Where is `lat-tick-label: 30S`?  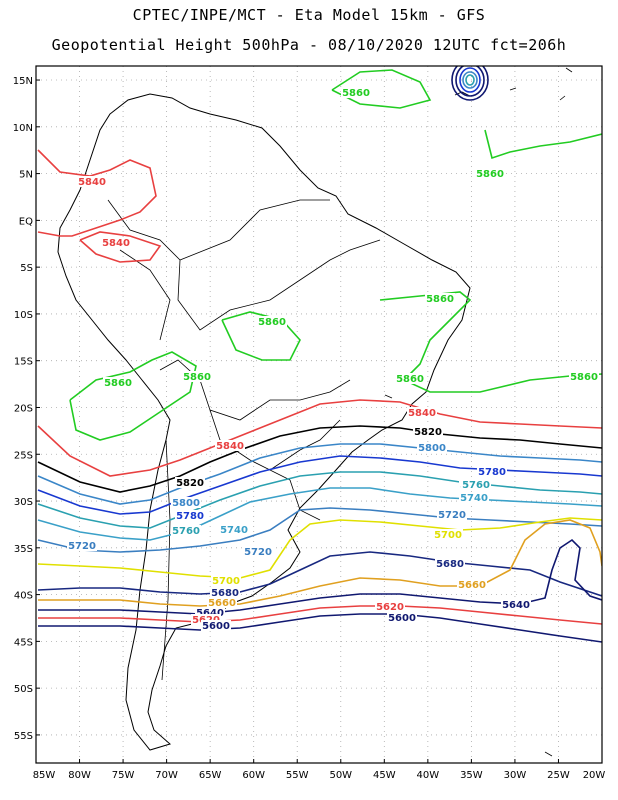 lat-tick-label: 30S is located at coordinates (23, 502).